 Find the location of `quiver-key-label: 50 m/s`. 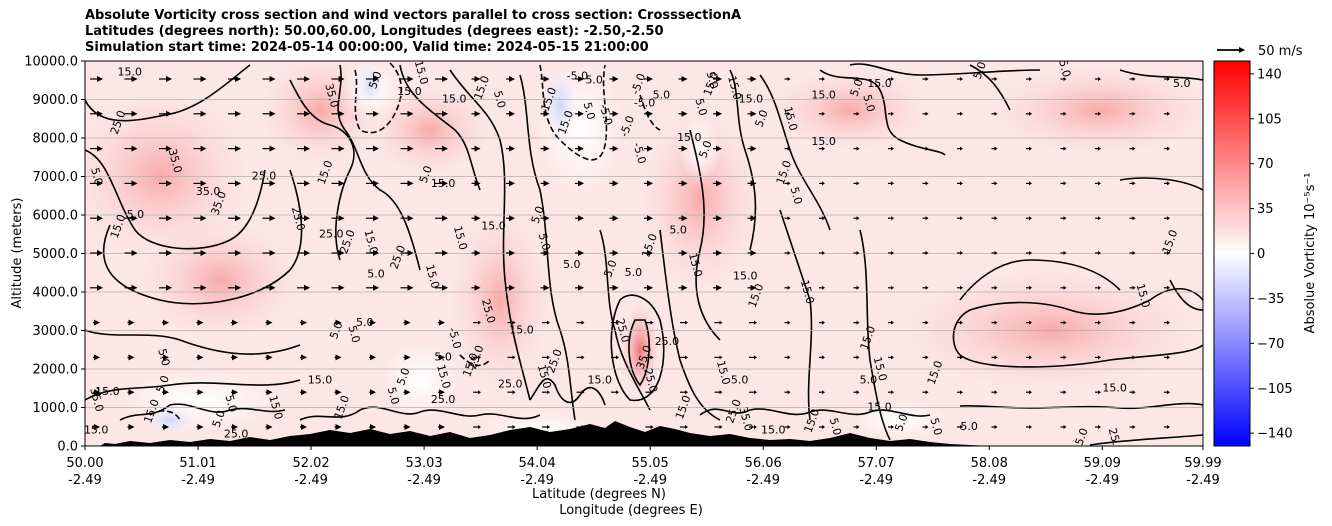

quiver-key-label: 50 m/s is located at coordinates (1280, 51).